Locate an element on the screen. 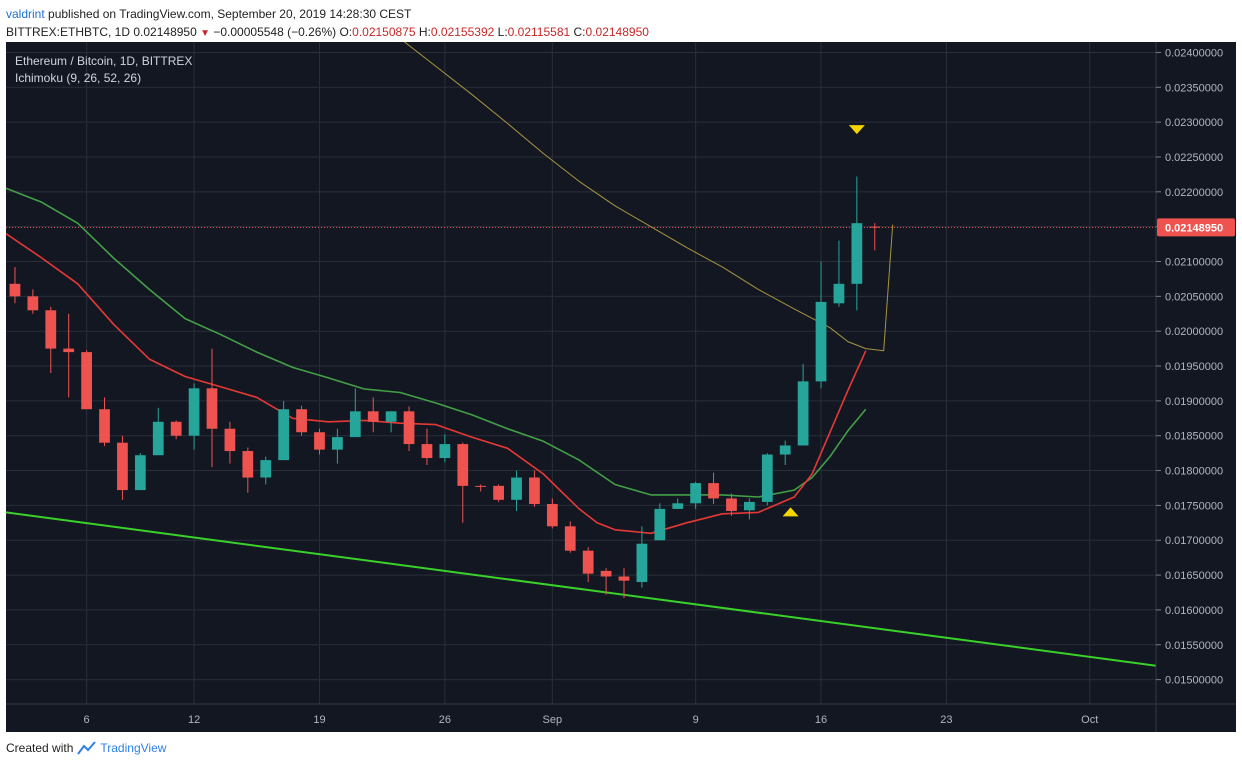 The width and height of the screenshot is (1242, 768). low-label: L: is located at coordinates (502, 32).